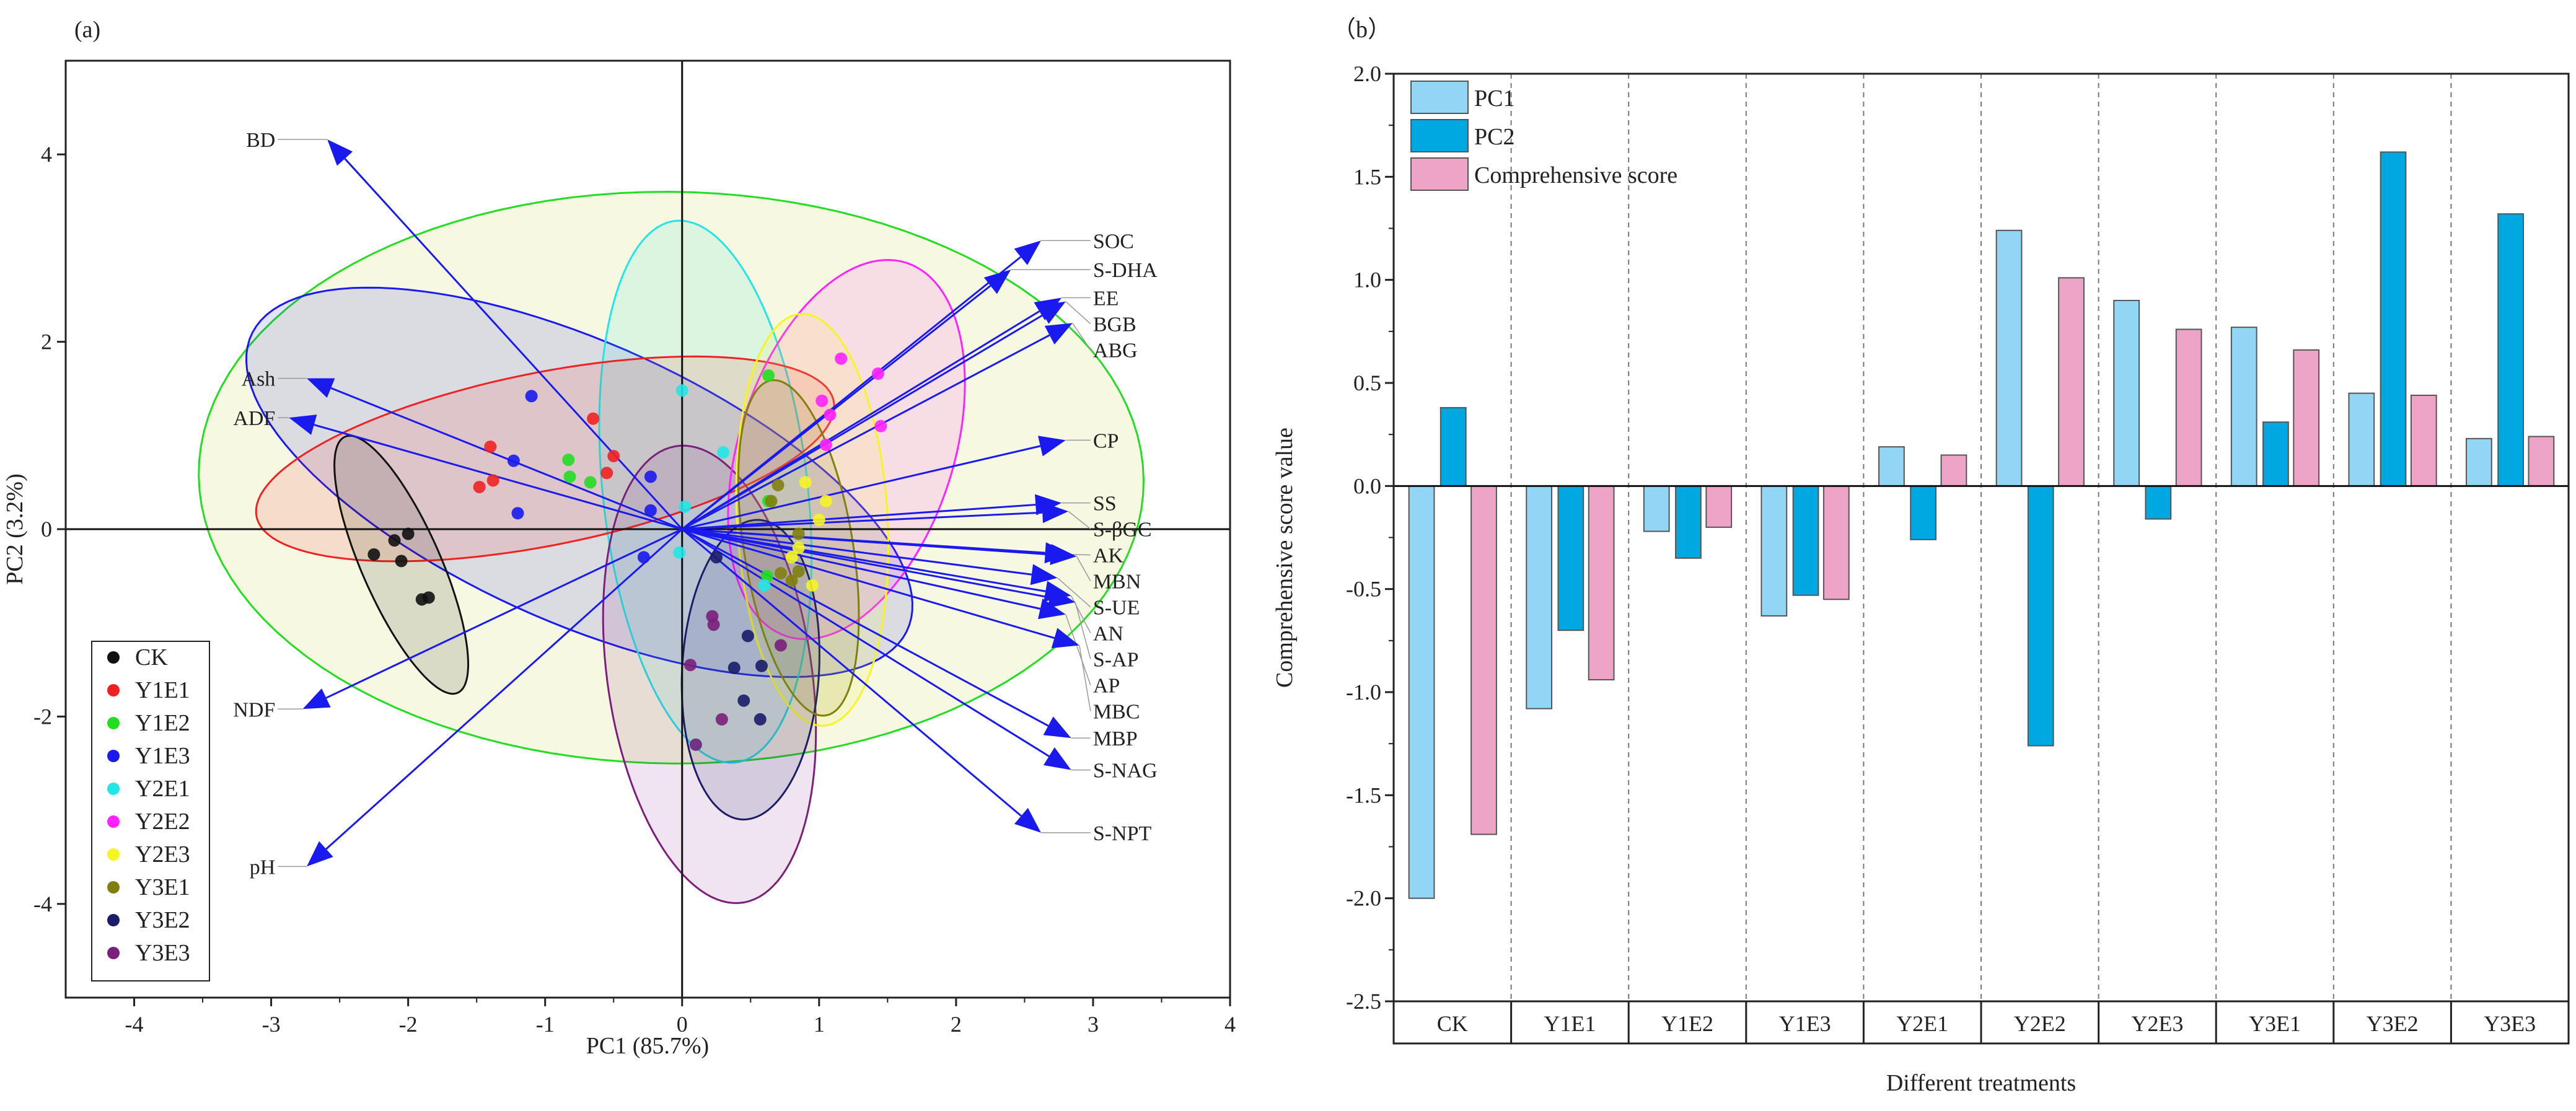 The height and width of the screenshot is (1111, 2576). I want to click on bar-pc1-y1e3, so click(1774, 551).